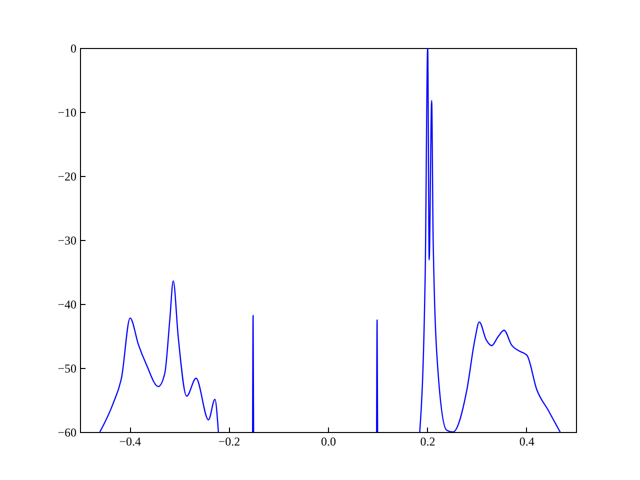  Describe the element at coordinates (428, 441) in the screenshot. I see `x-tick-label: 0.2` at that location.